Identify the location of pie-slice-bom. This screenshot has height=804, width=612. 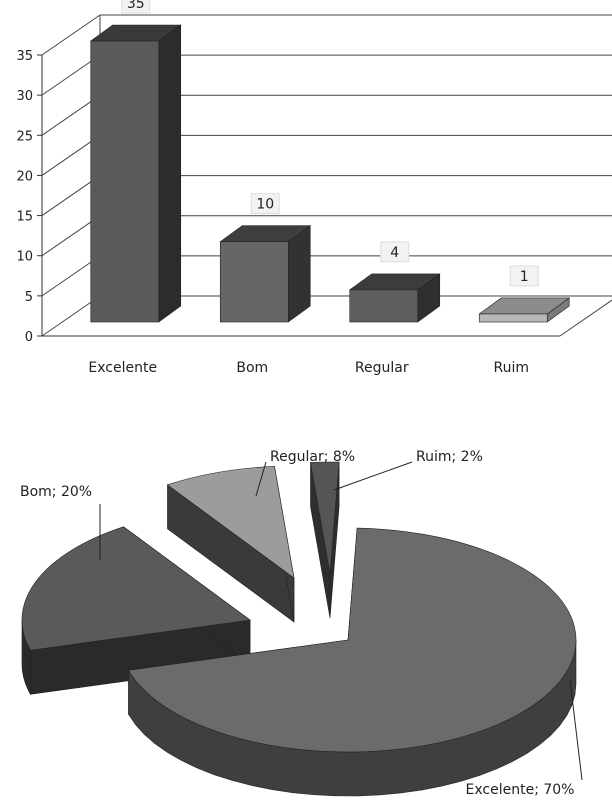
(136, 588).